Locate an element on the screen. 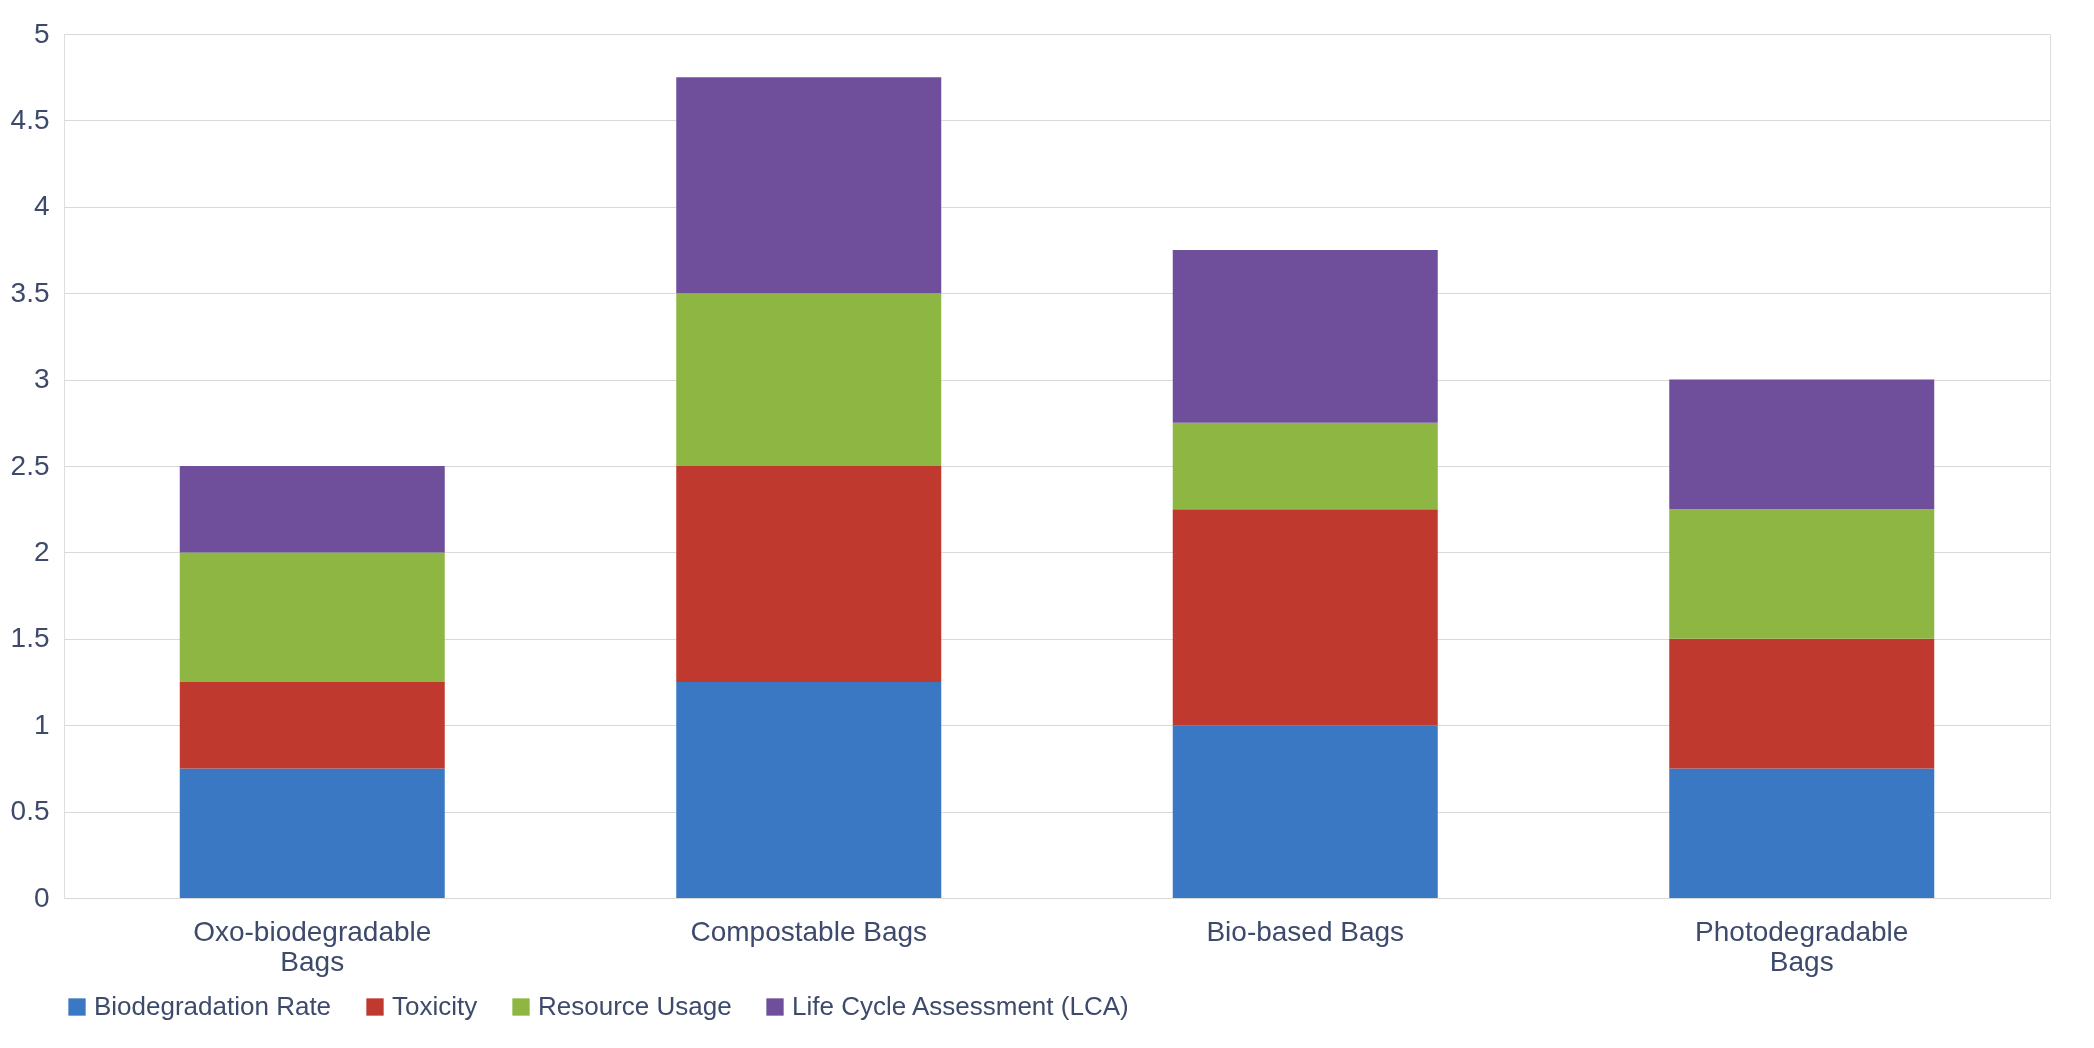 The image size is (2094, 1048). legend-label: Resource Usage is located at coordinates (635, 1006).